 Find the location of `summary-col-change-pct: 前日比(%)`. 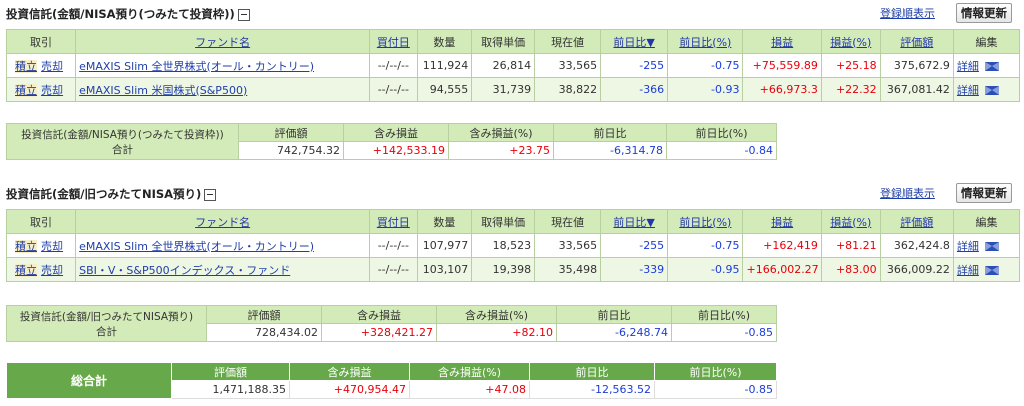

summary-col-change-pct: 前日比(%) is located at coordinates (721, 132).